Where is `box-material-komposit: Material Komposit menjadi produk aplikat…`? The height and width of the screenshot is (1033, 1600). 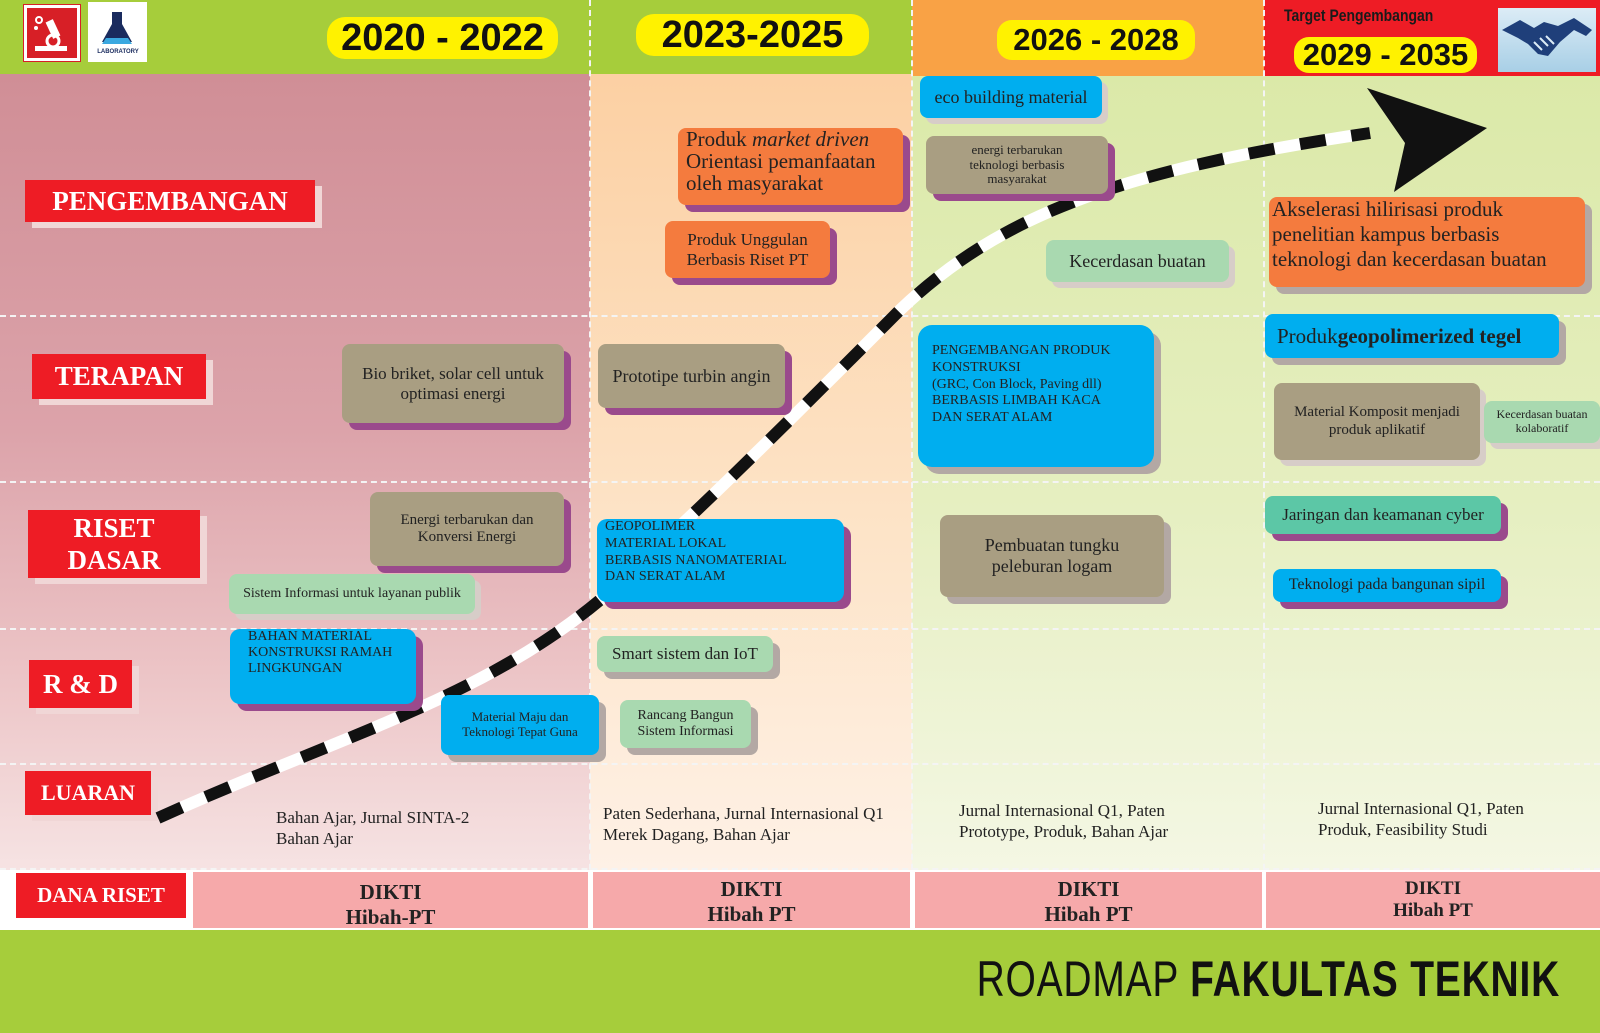
box-material-komposit: Material Komposit menjadi produk aplikat… is located at coordinates (1377, 421).